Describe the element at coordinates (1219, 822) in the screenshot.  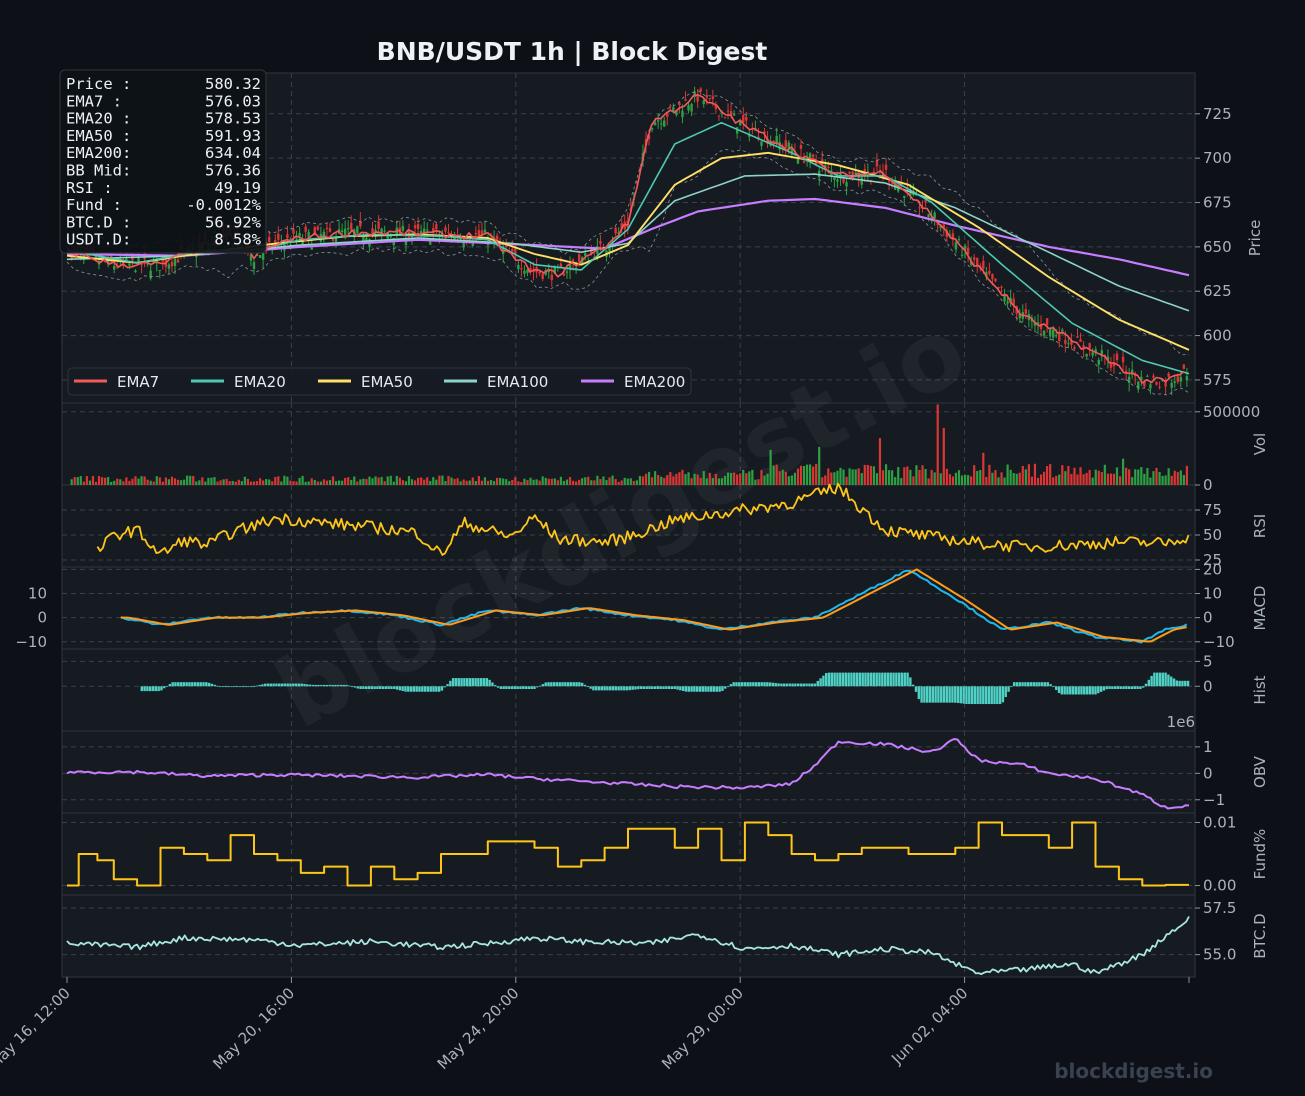
I see `ytick-label-fund: 0.01` at that location.